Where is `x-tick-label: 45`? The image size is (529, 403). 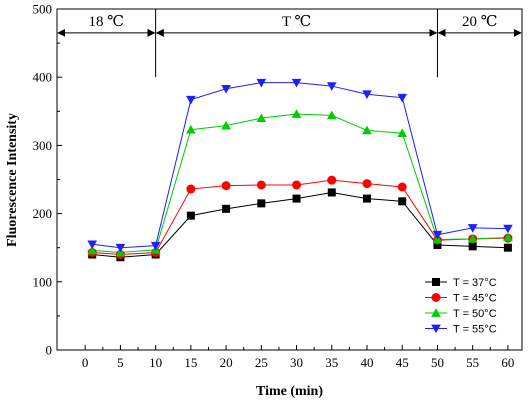 x-tick-label: 45 is located at coordinates (402, 362).